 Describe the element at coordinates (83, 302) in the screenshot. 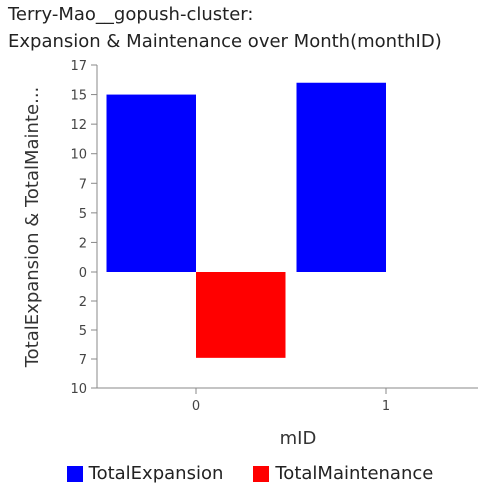

I see `y-tick-label-down-0: 2` at that location.